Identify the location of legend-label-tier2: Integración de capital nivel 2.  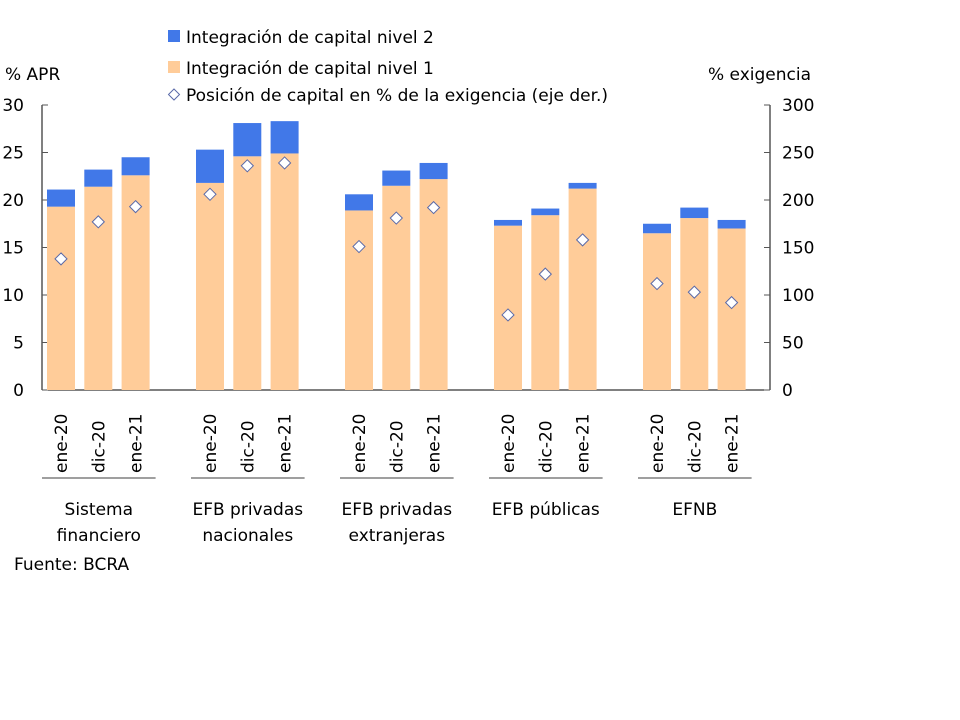
(310, 38).